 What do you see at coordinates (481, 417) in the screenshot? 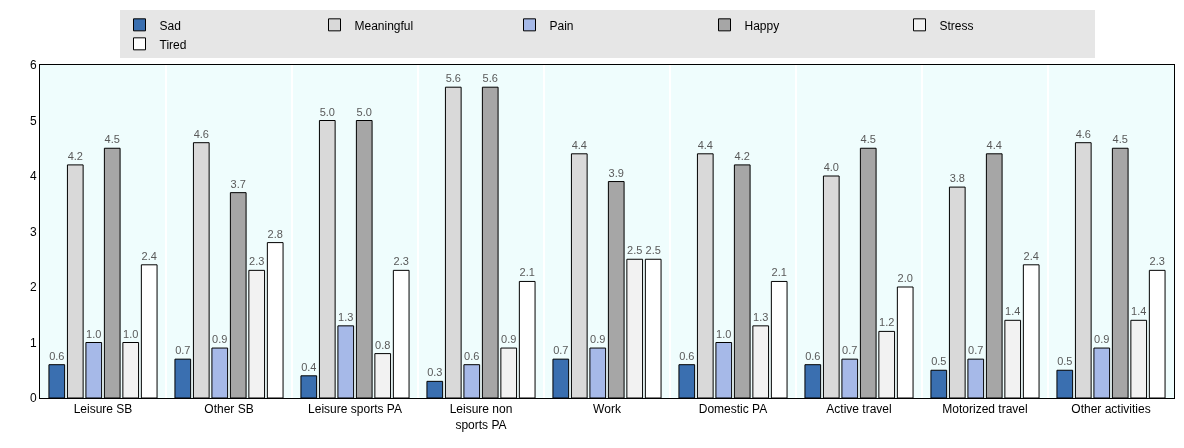
I see `x-tick-label: Leisure non sports PA` at bounding box center [481, 417].